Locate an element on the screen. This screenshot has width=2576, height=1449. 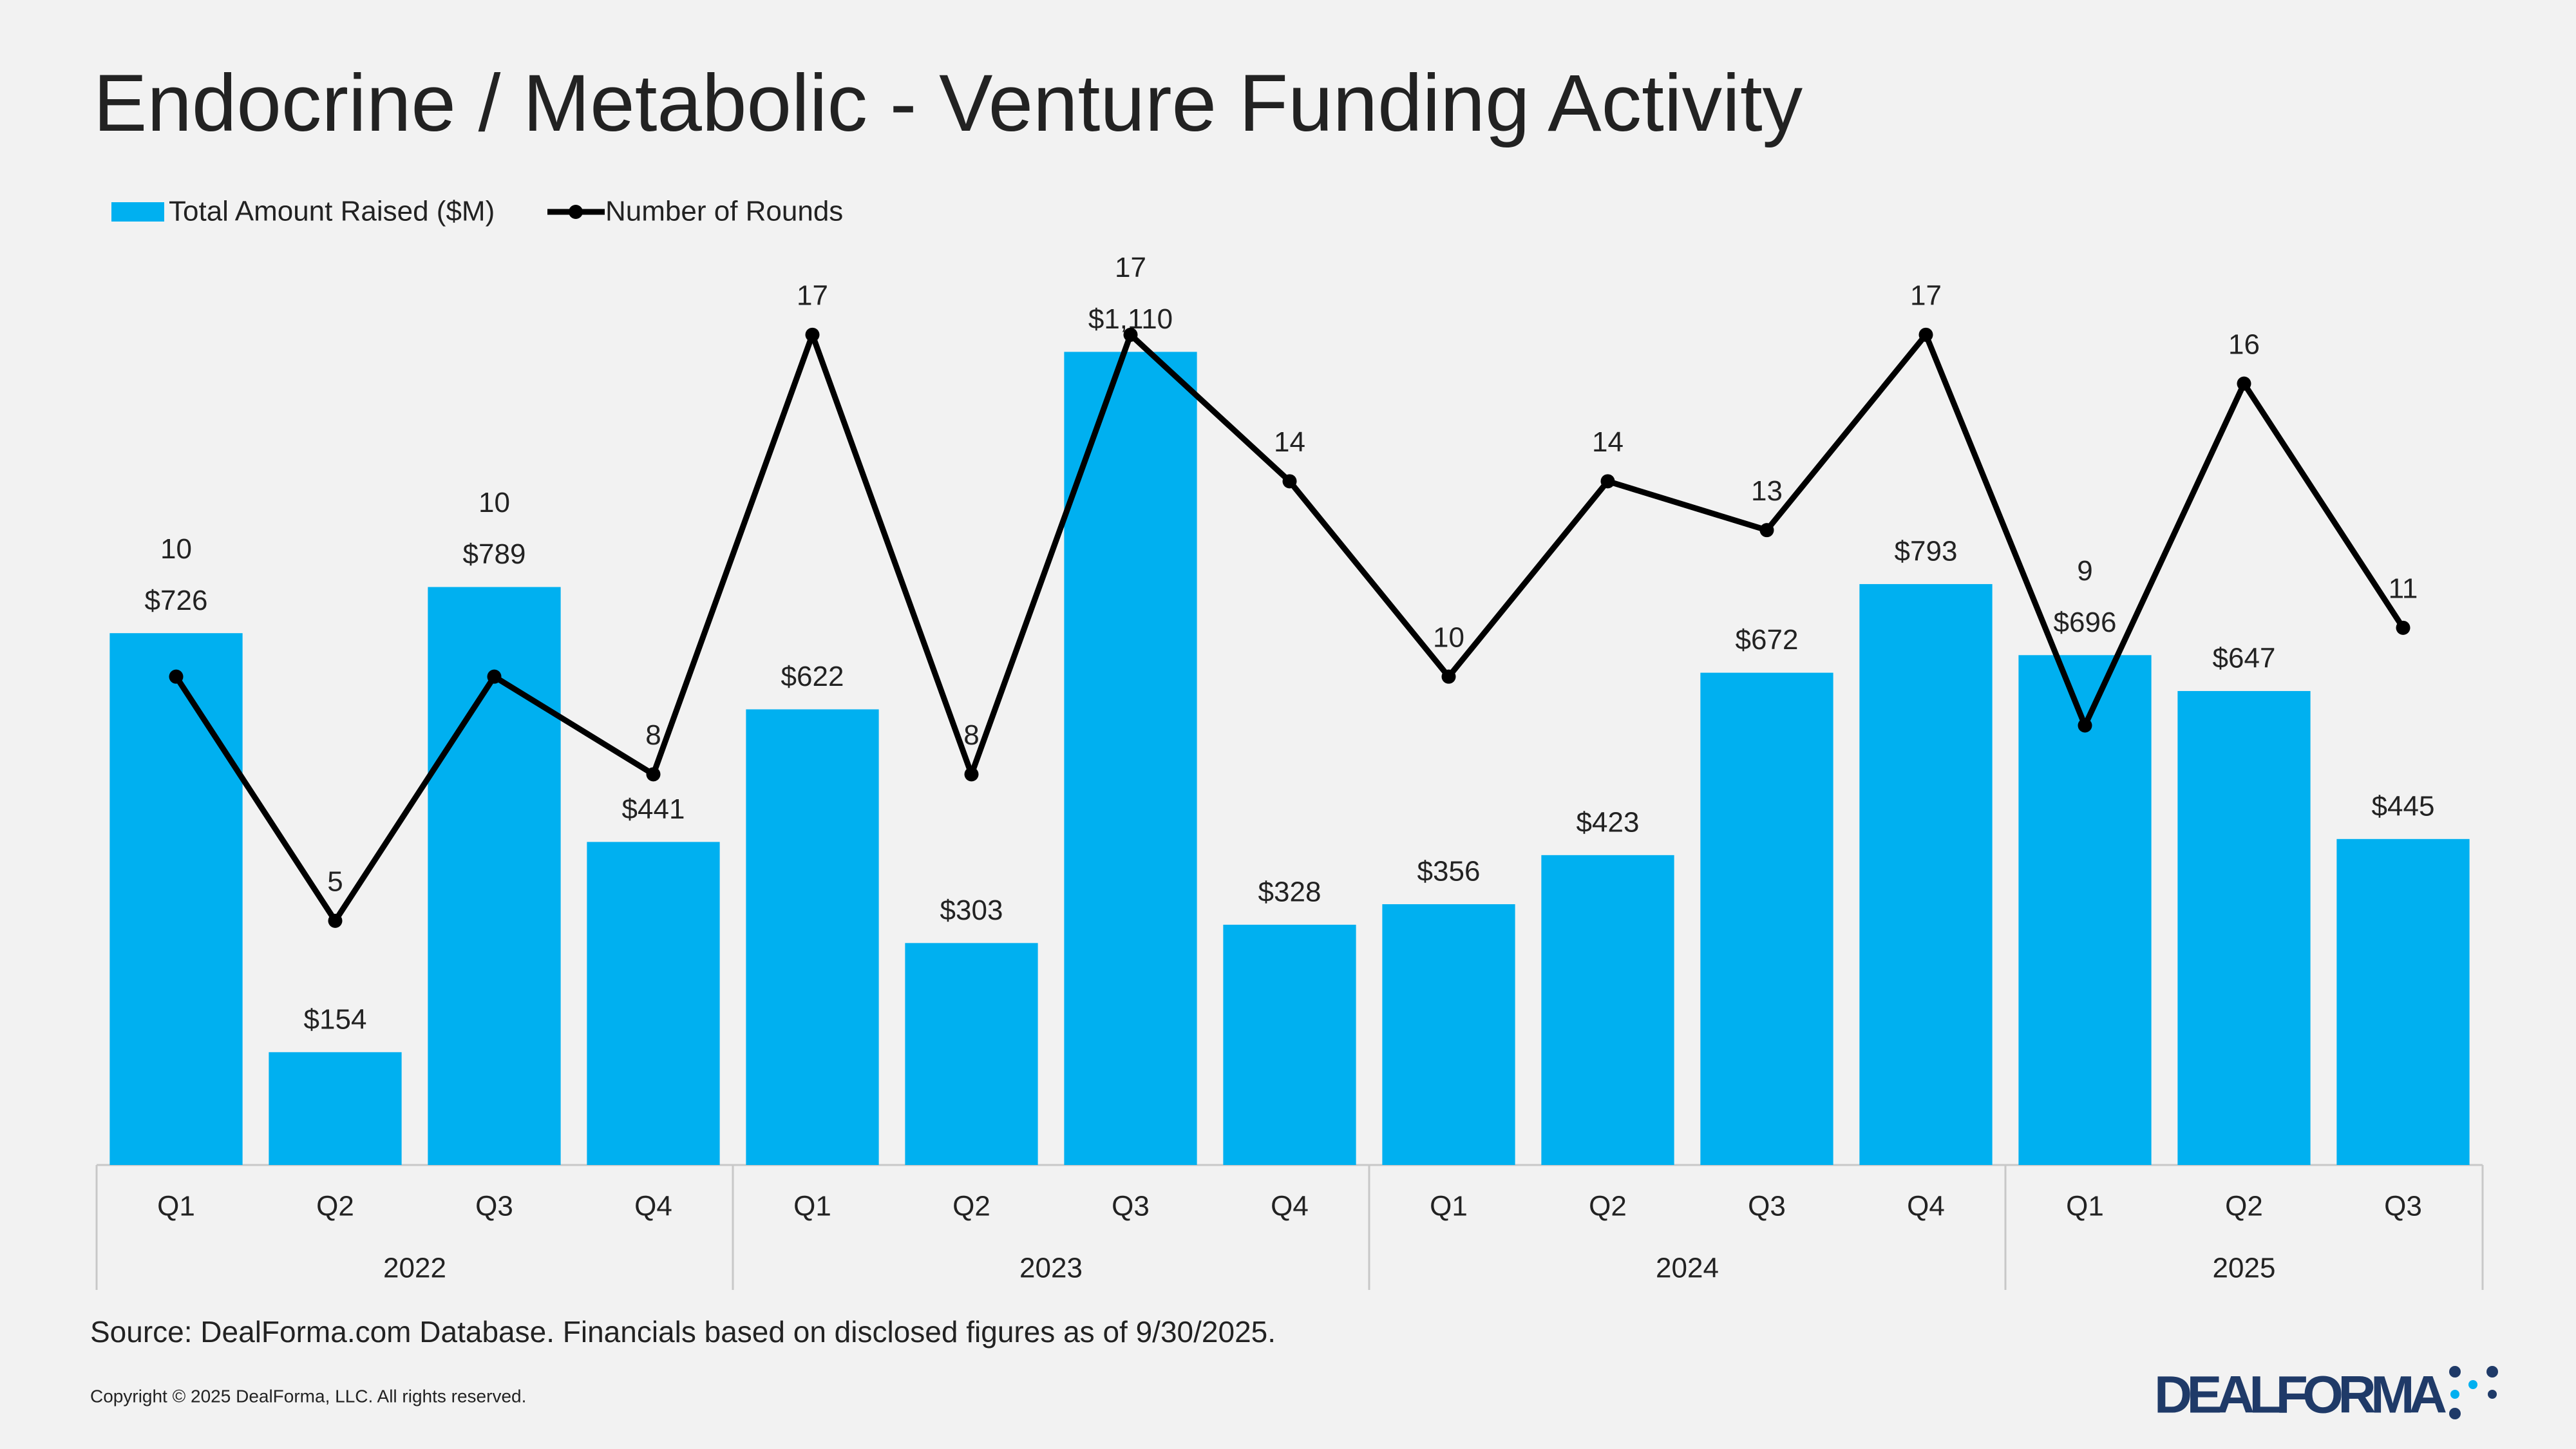
line-value-label: 16 is located at coordinates (2244, 344).